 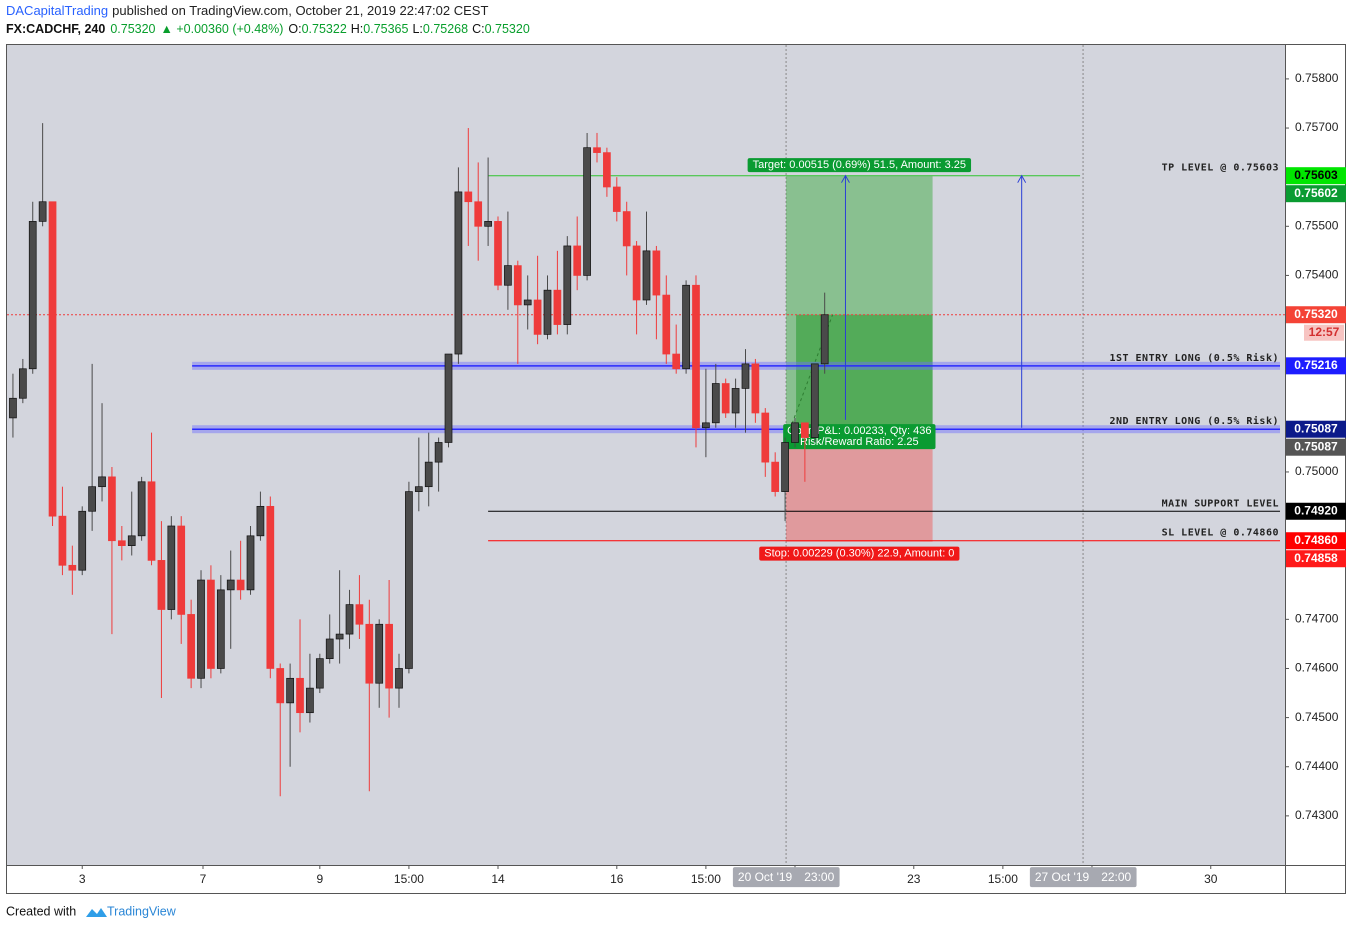 What do you see at coordinates (819, 877) in the screenshot?
I see `marker-time: 23:00` at bounding box center [819, 877].